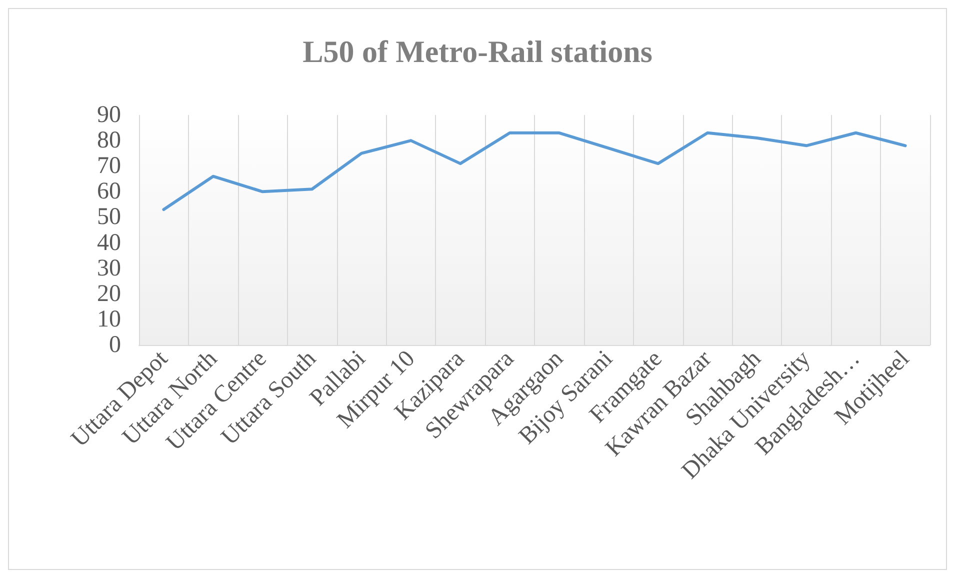 This screenshot has width=955, height=578. Describe the element at coordinates (115, 345) in the screenshot. I see `y-tick-label: 0` at that location.